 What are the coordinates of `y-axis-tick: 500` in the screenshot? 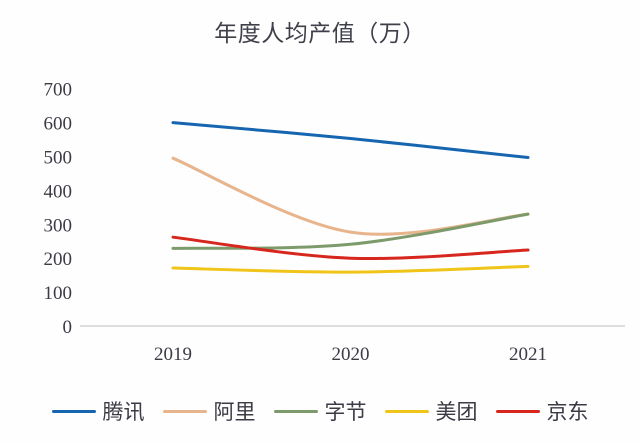 It's located at (58, 158).